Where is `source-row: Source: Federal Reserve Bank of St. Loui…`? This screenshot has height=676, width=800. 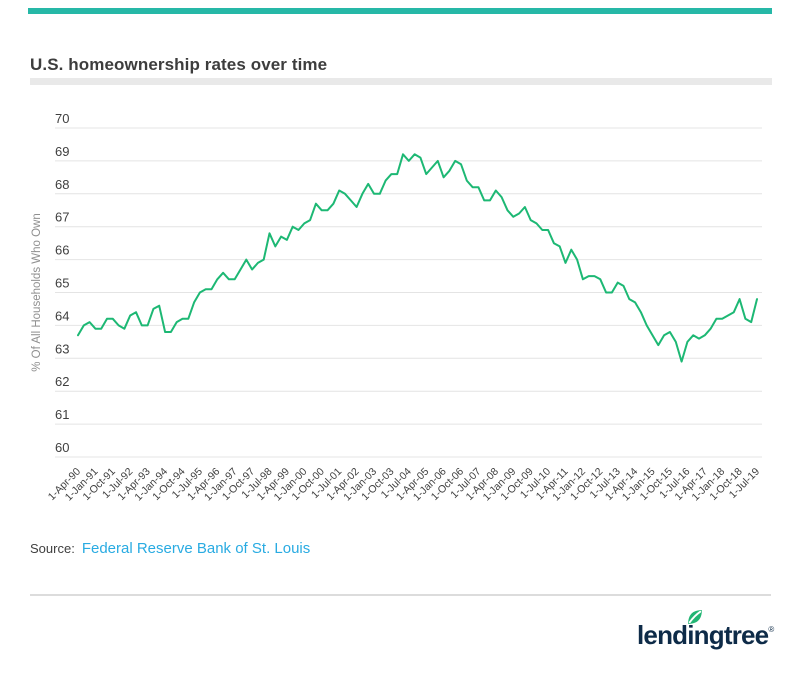 source-row: Source: Federal Reserve Bank of St. Loui… is located at coordinates (170, 548).